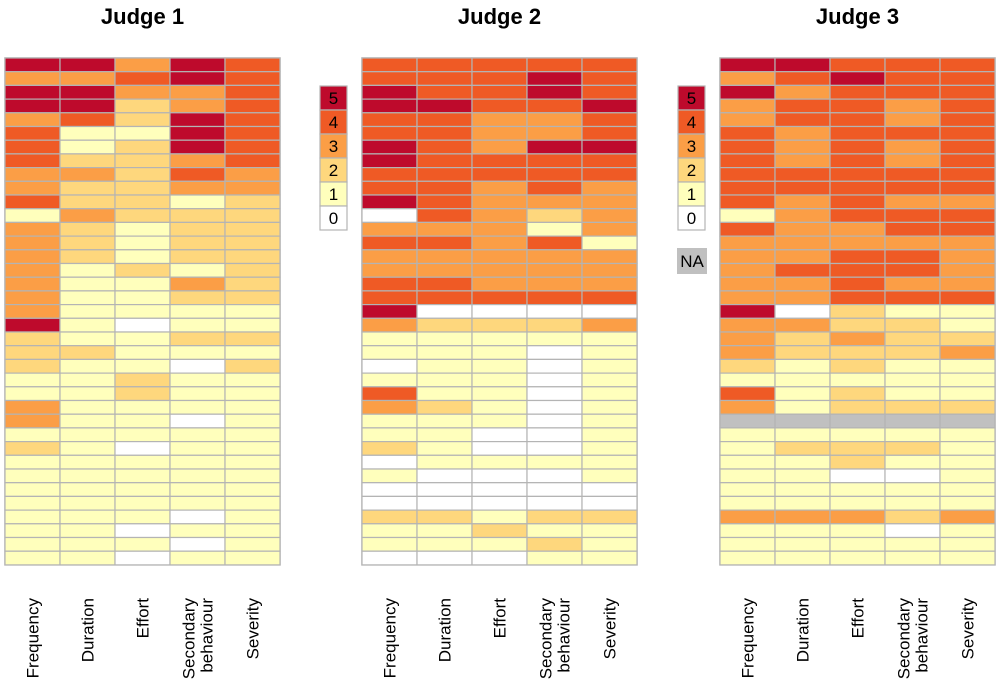 The image size is (1000, 697). What do you see at coordinates (546, 639) in the screenshot?
I see `column-label-secondary: Secondary` at bounding box center [546, 639].